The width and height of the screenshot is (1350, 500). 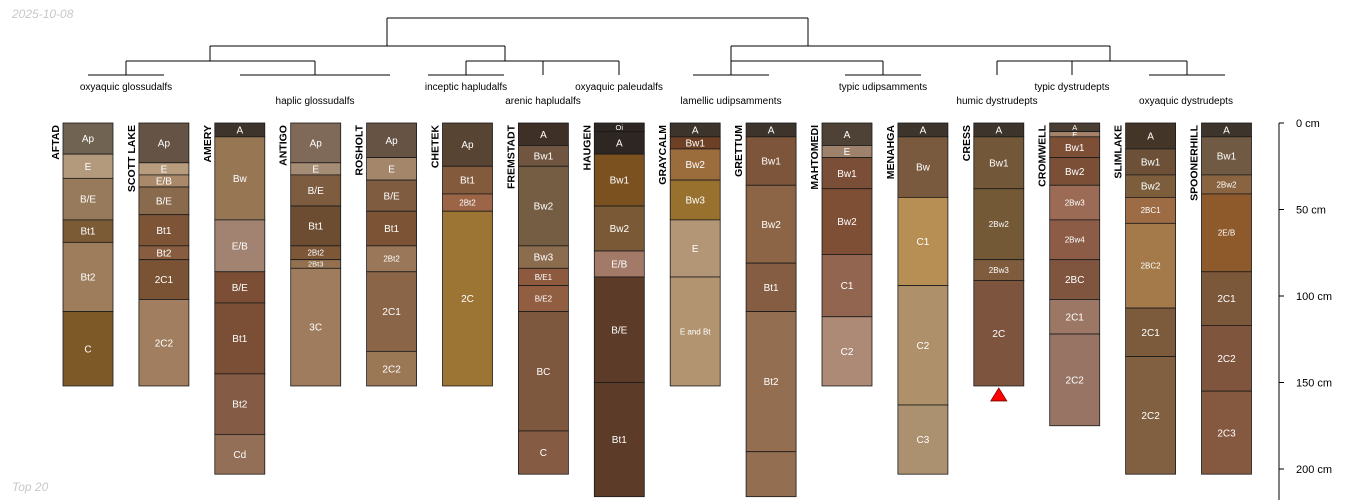 I want to click on horizon-label: Oi, so click(x=620, y=127).